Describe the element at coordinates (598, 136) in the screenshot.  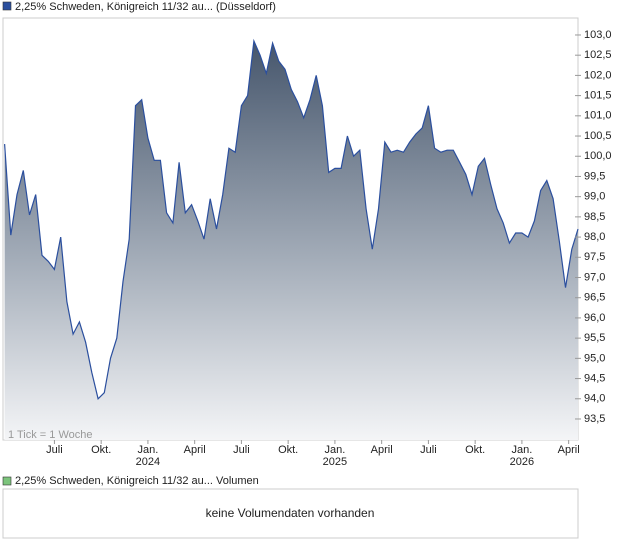
I see `y-tick-label: 100,5` at that location.